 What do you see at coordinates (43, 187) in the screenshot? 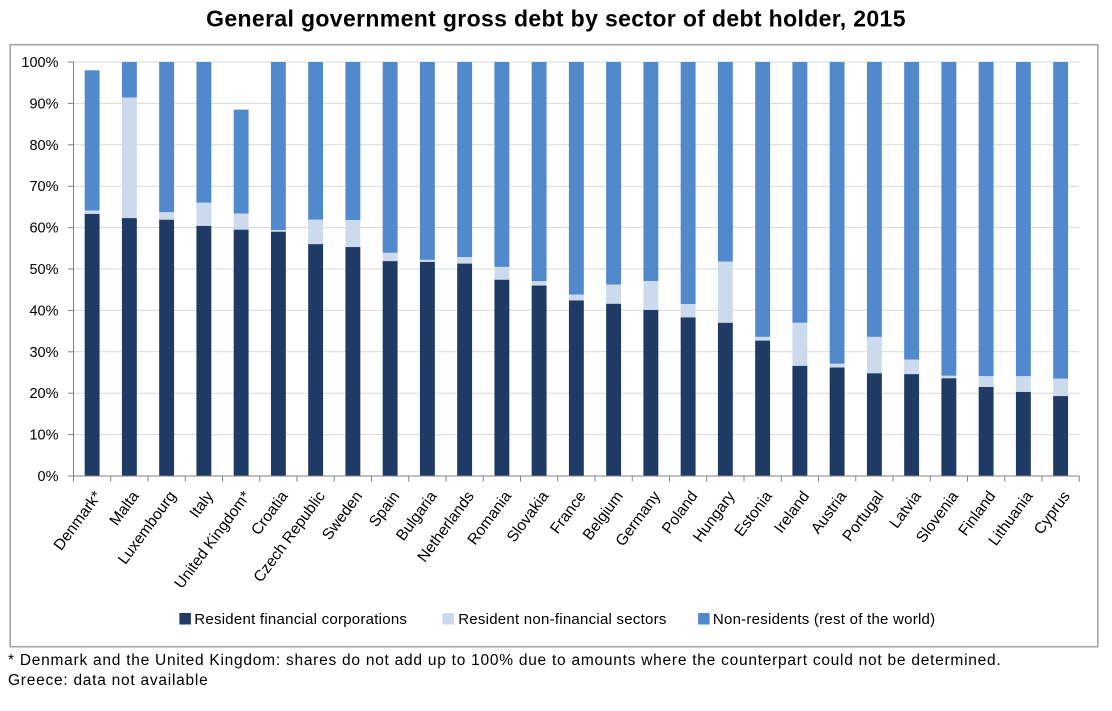
I see `svg-text: 70%` at bounding box center [43, 187].